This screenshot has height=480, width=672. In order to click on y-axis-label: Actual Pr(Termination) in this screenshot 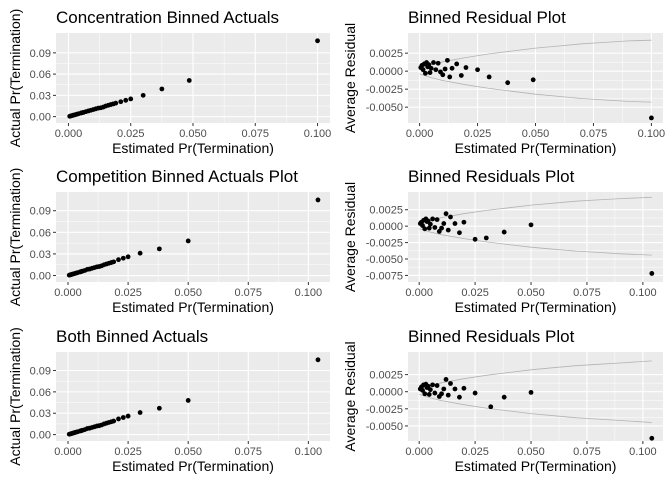, I will do `click(15, 396)`.